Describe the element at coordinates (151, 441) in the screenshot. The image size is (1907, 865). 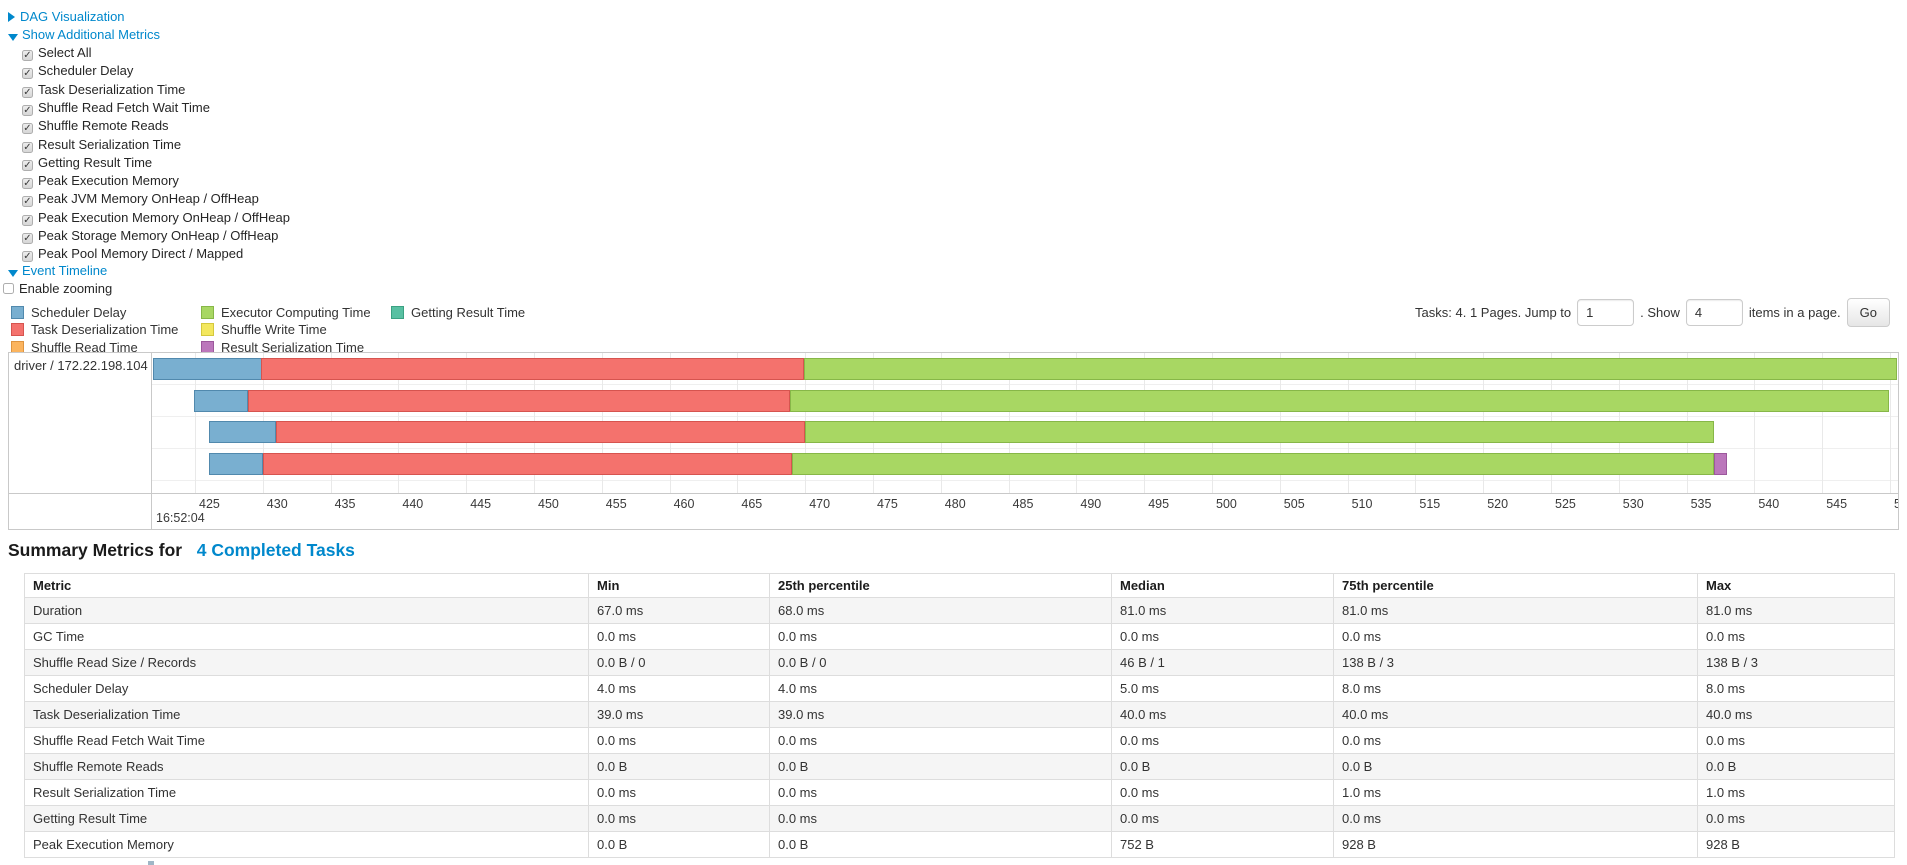
I see `label-column-divider` at that location.